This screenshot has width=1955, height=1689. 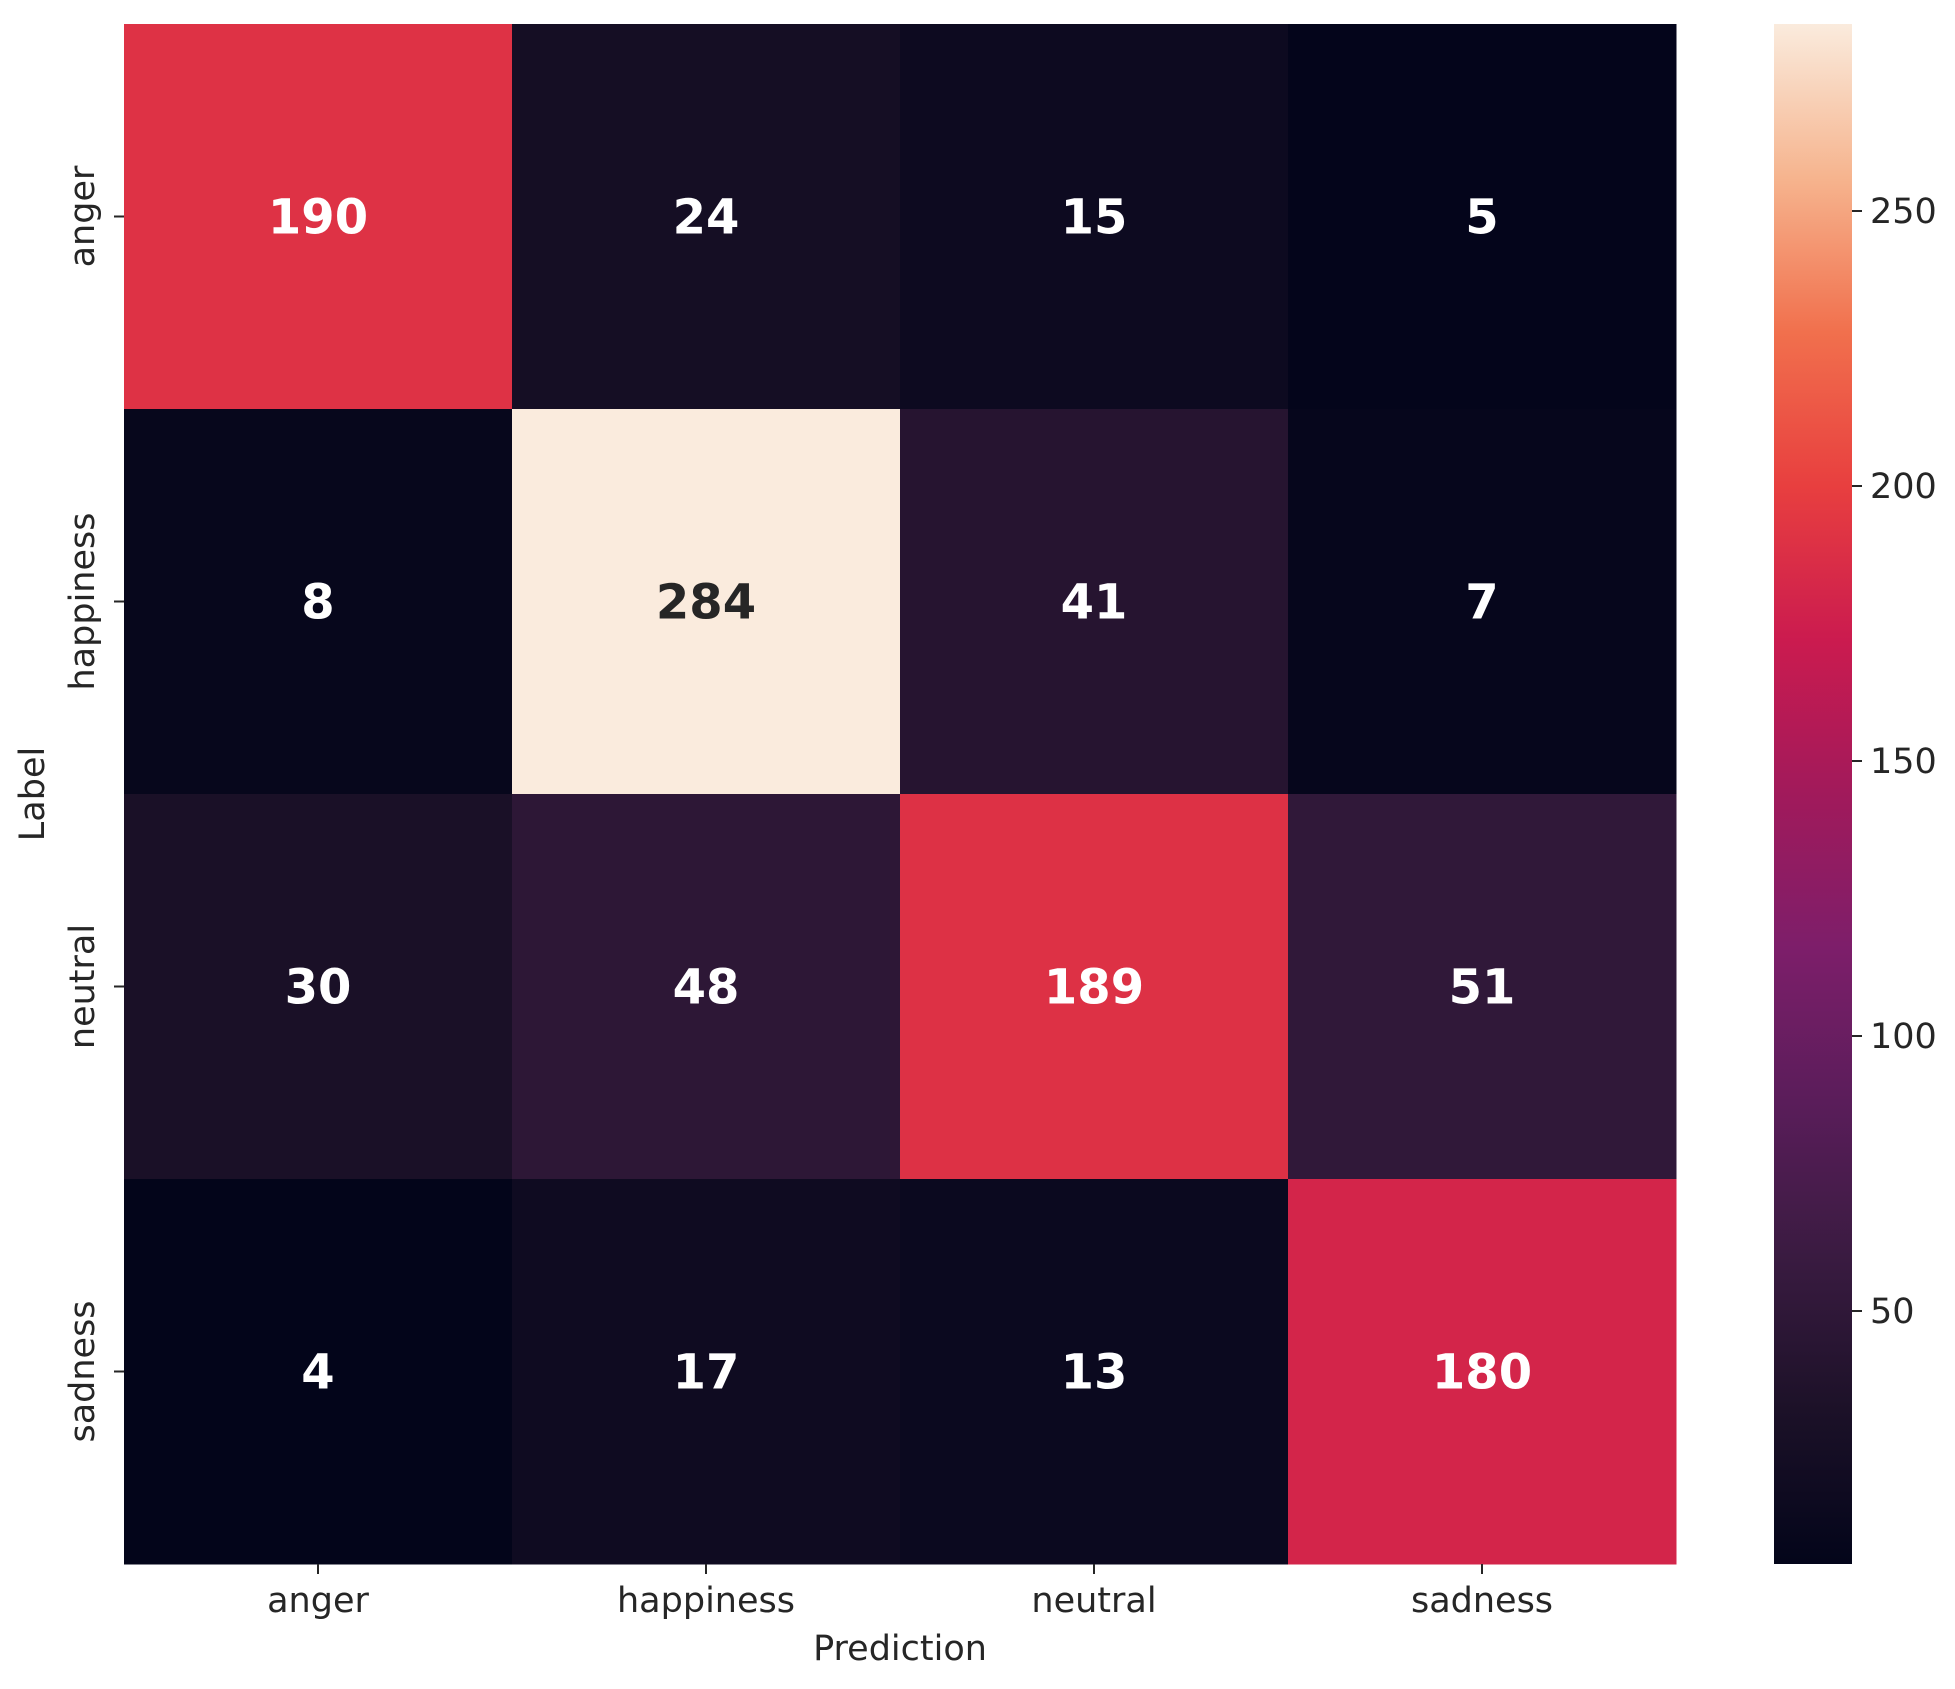 I want to click on y-axis: anger happiness neutral sadness, so click(x=93, y=804).